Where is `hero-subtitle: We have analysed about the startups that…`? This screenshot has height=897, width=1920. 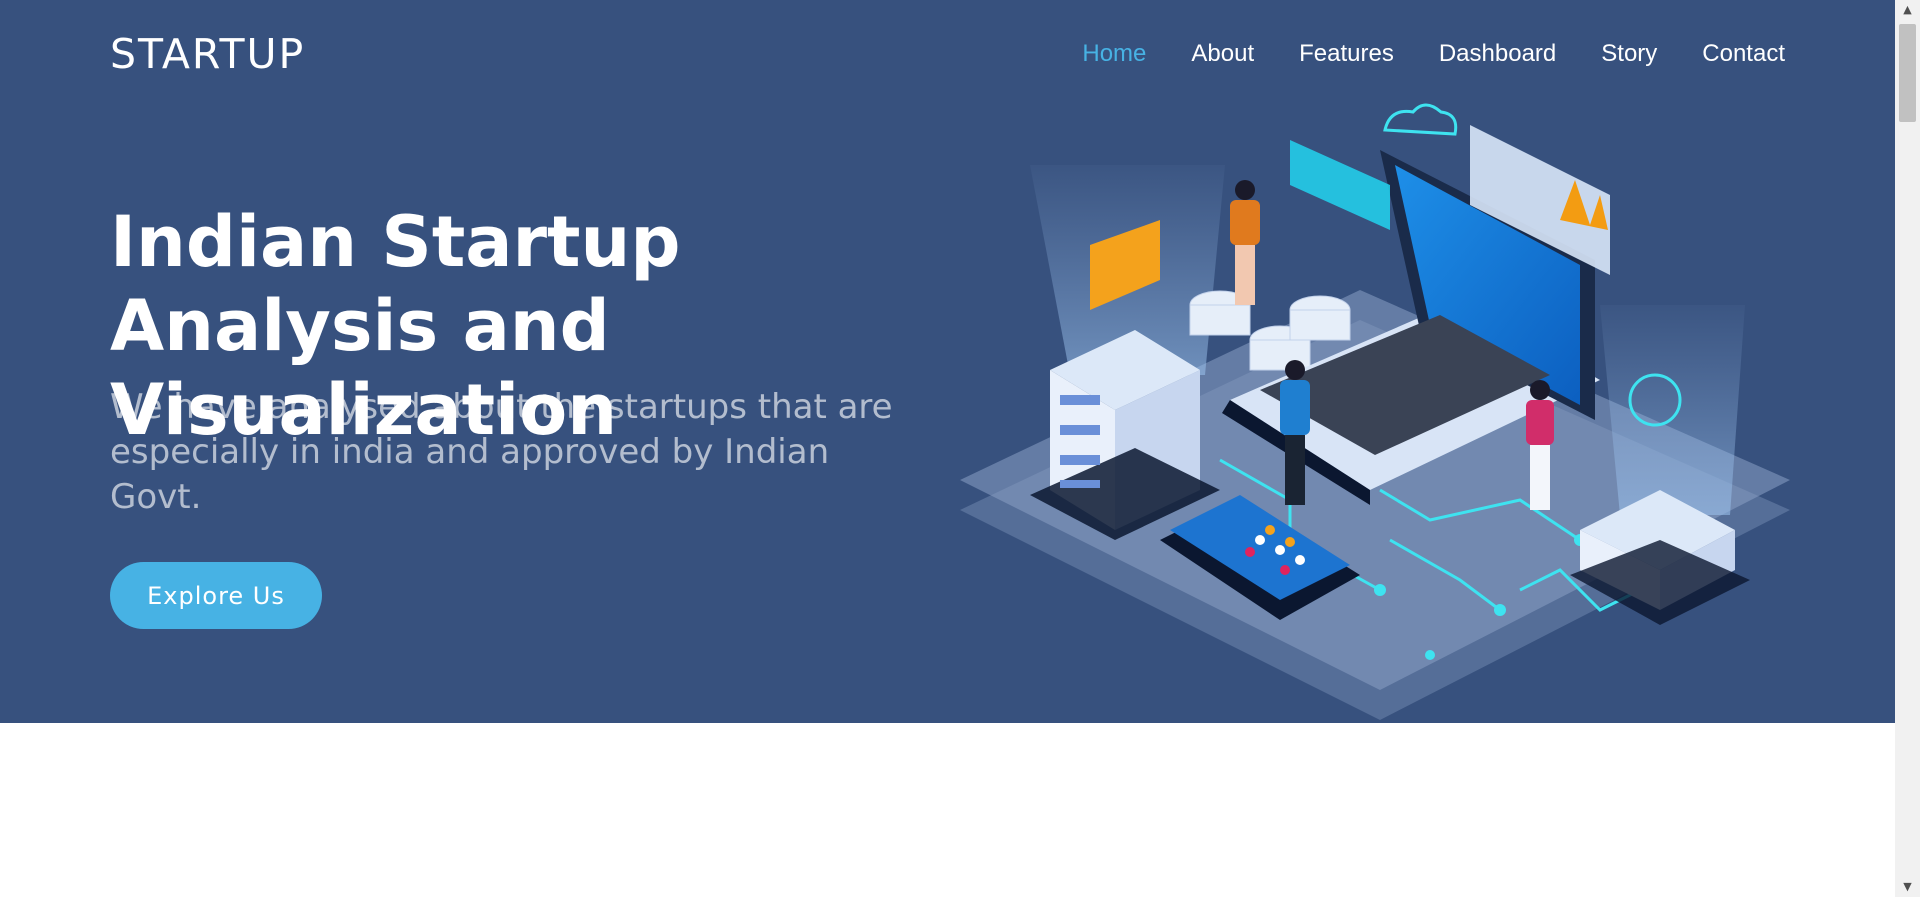 hero-subtitle: We have analysed about the startups that… is located at coordinates (501, 452).